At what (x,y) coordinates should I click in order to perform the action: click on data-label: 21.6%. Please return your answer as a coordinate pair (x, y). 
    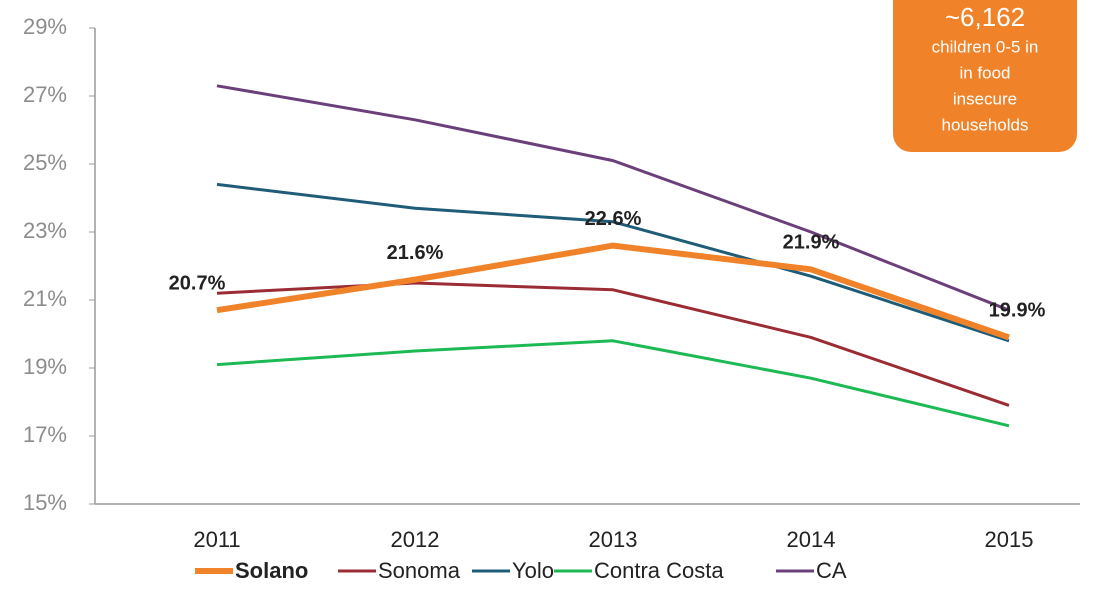
    Looking at the image, I should click on (415, 253).